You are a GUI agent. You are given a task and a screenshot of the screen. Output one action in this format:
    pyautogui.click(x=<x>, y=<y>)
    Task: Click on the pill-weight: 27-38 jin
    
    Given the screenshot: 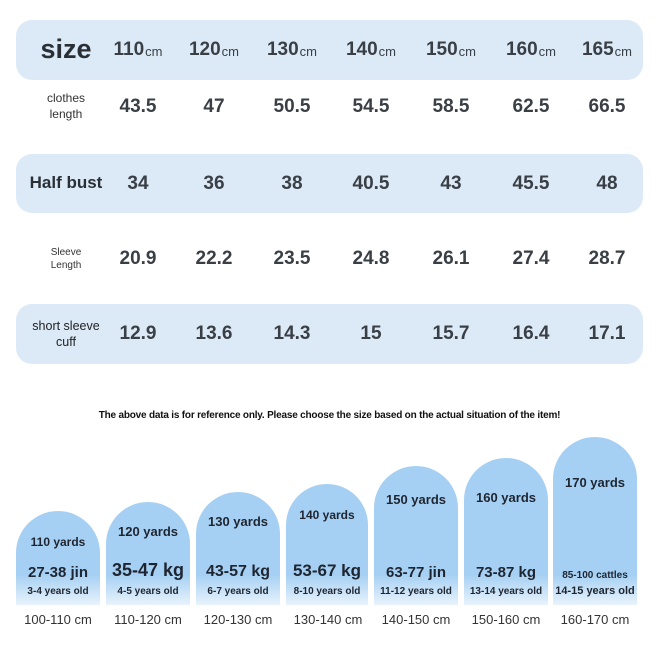 What is the action you would take?
    pyautogui.click(x=58, y=572)
    